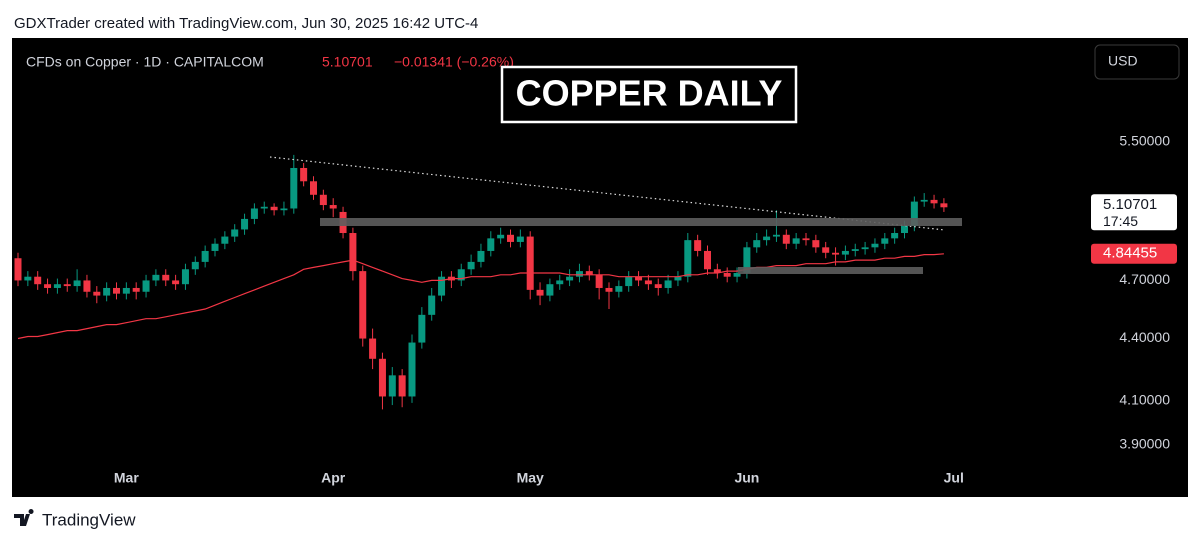  I want to click on x-tick-label: Jun, so click(746, 478).